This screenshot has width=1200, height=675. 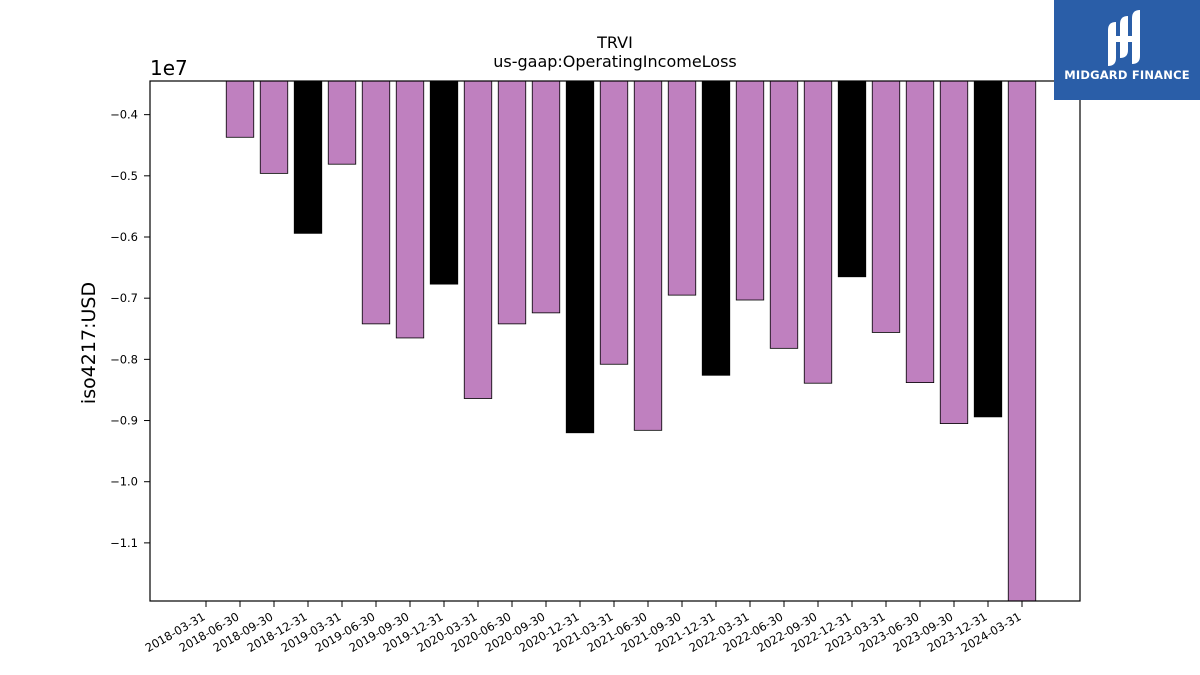 I want to click on y-tick-label: −0.4, so click(x=124, y=115).